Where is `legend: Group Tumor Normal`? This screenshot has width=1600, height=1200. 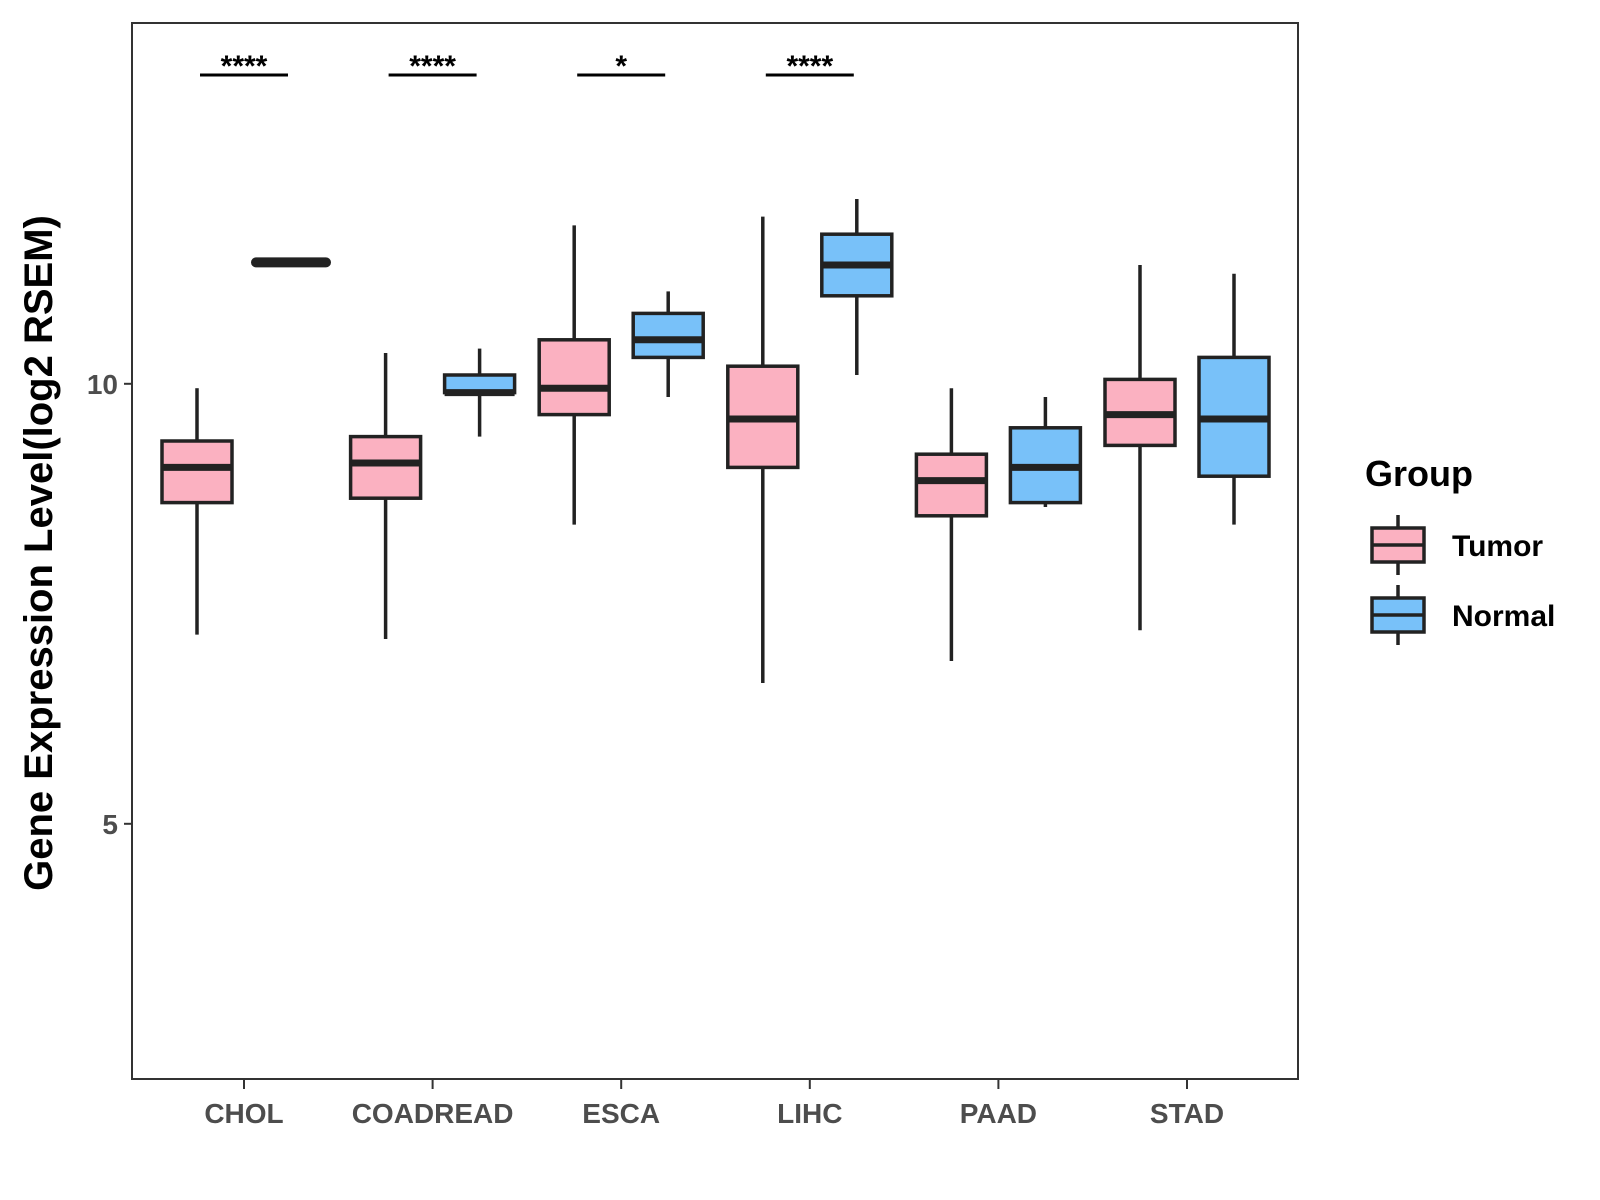 legend: Group Tumor Normal is located at coordinates (1460, 549).